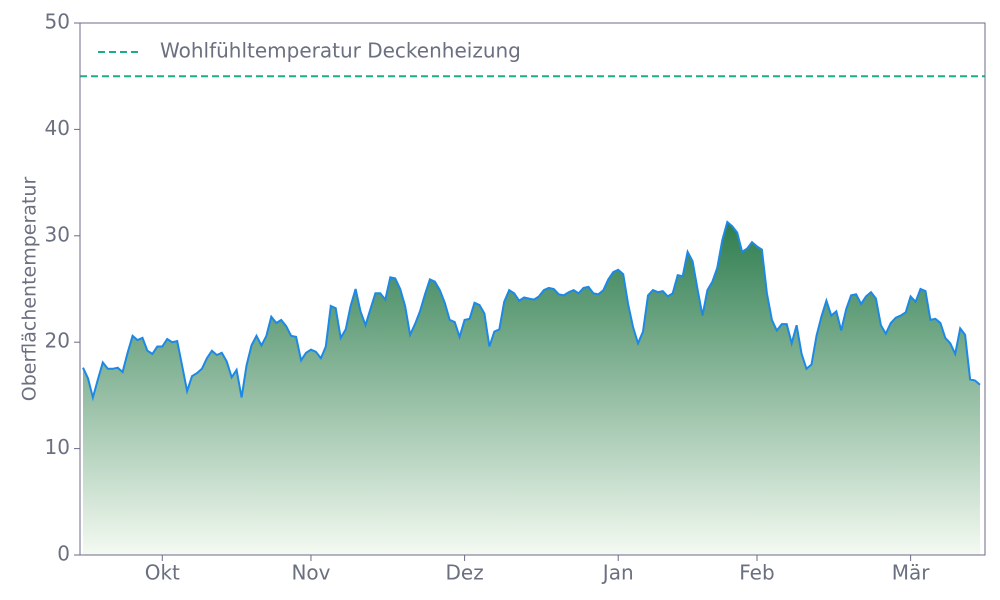 Image resolution: width=1000 pixels, height=600 pixels. I want to click on y-tick-label: 0, so click(63, 554).